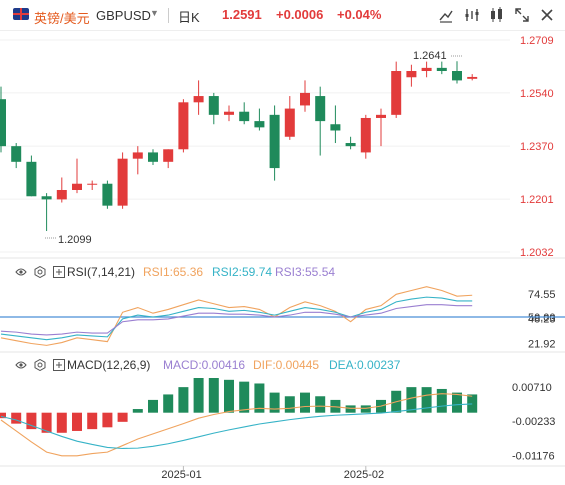  I want to click on rsi2-value: RSI2:59.74, so click(242, 272).